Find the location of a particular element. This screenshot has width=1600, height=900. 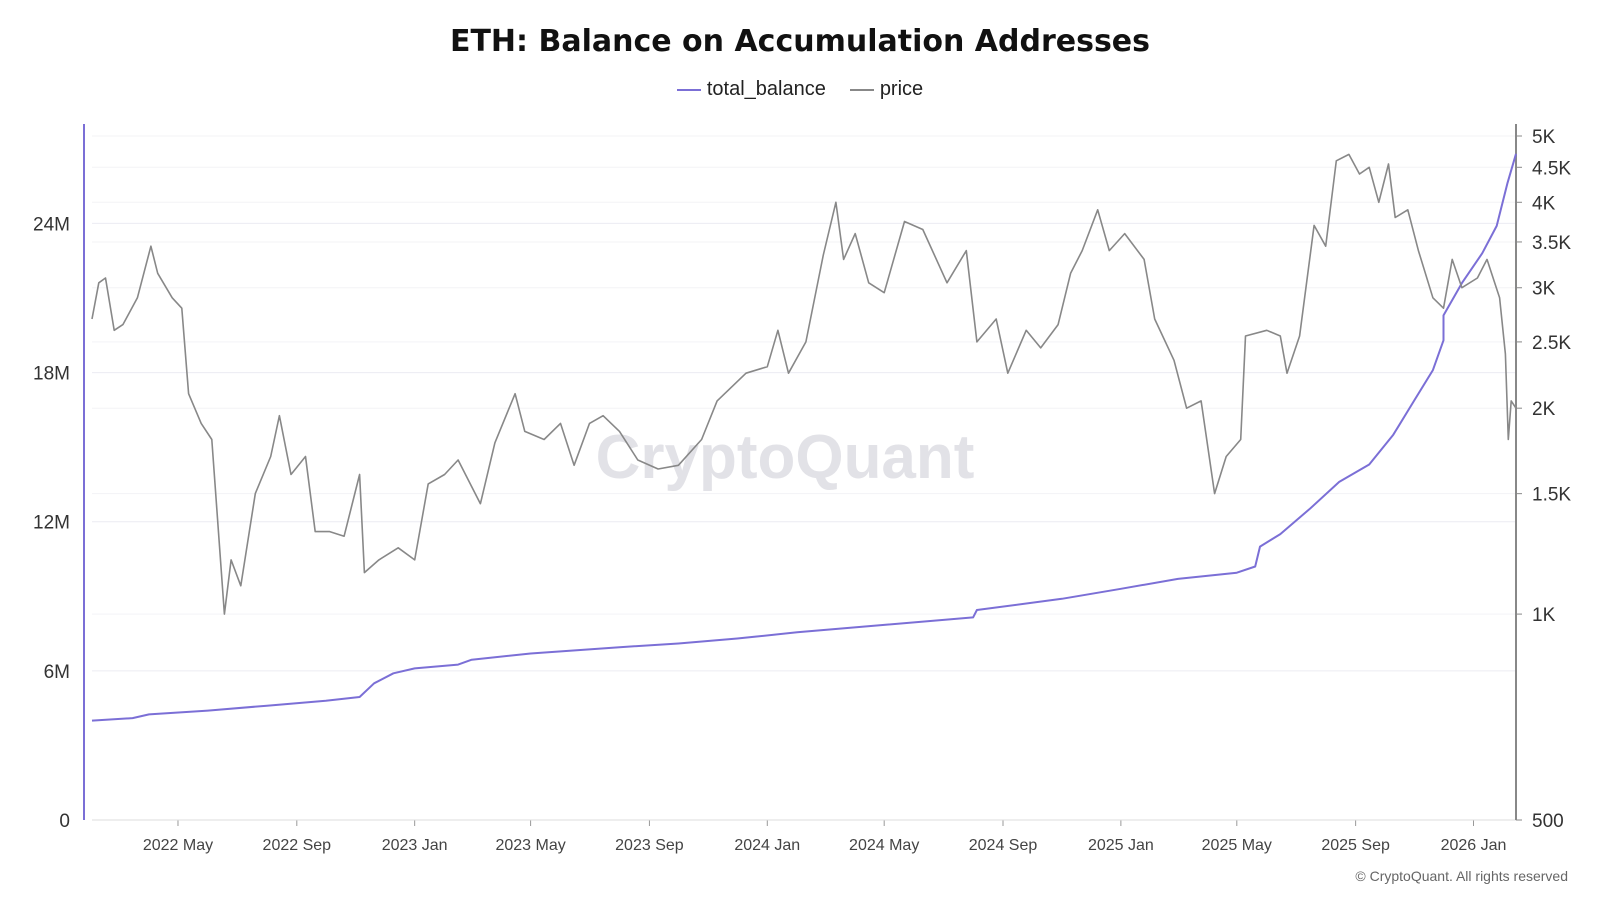

legend-swatch-price is located at coordinates (861, 89).